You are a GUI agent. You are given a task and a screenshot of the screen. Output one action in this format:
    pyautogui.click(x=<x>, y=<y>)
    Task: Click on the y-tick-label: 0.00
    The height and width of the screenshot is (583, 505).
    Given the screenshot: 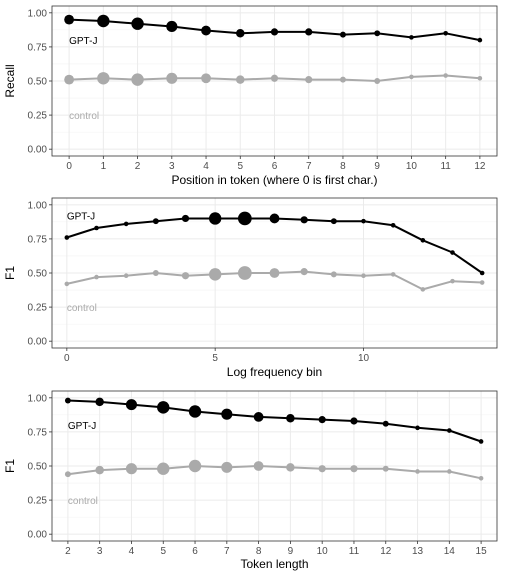 What is the action you would take?
    pyautogui.click(x=38, y=342)
    